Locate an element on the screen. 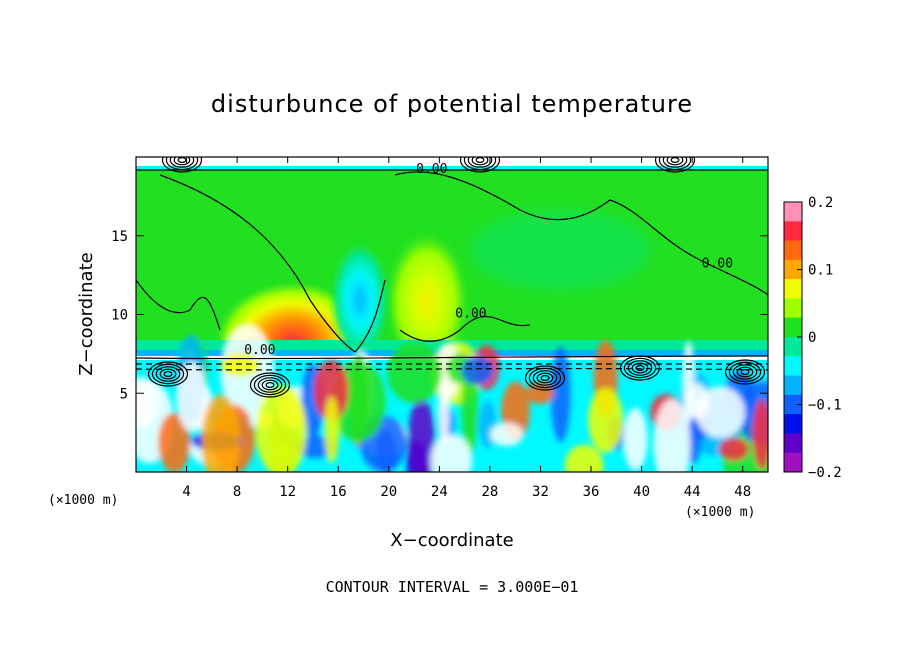 This screenshot has height=654, width=904. x-tick-label: 48 is located at coordinates (742, 492).